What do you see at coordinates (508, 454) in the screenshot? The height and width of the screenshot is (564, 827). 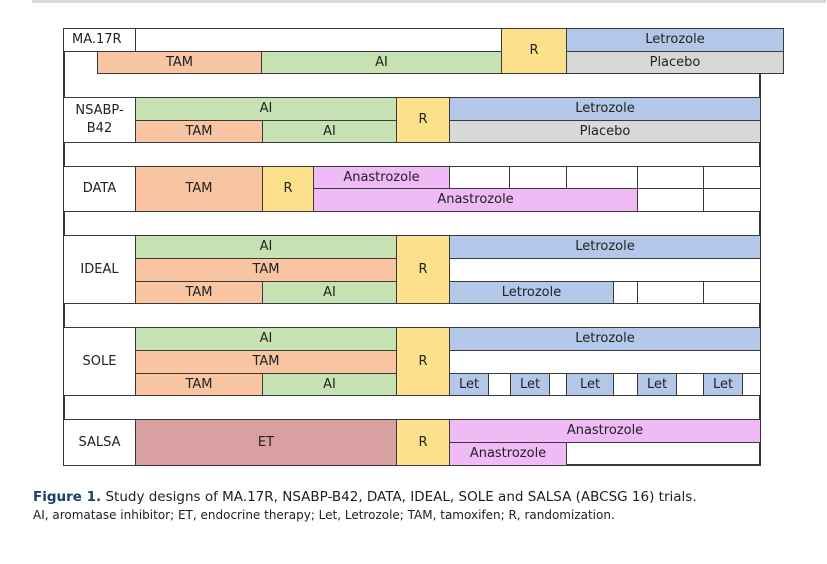 I see `salsa-anastrozole-short: Anastrozole` at bounding box center [508, 454].